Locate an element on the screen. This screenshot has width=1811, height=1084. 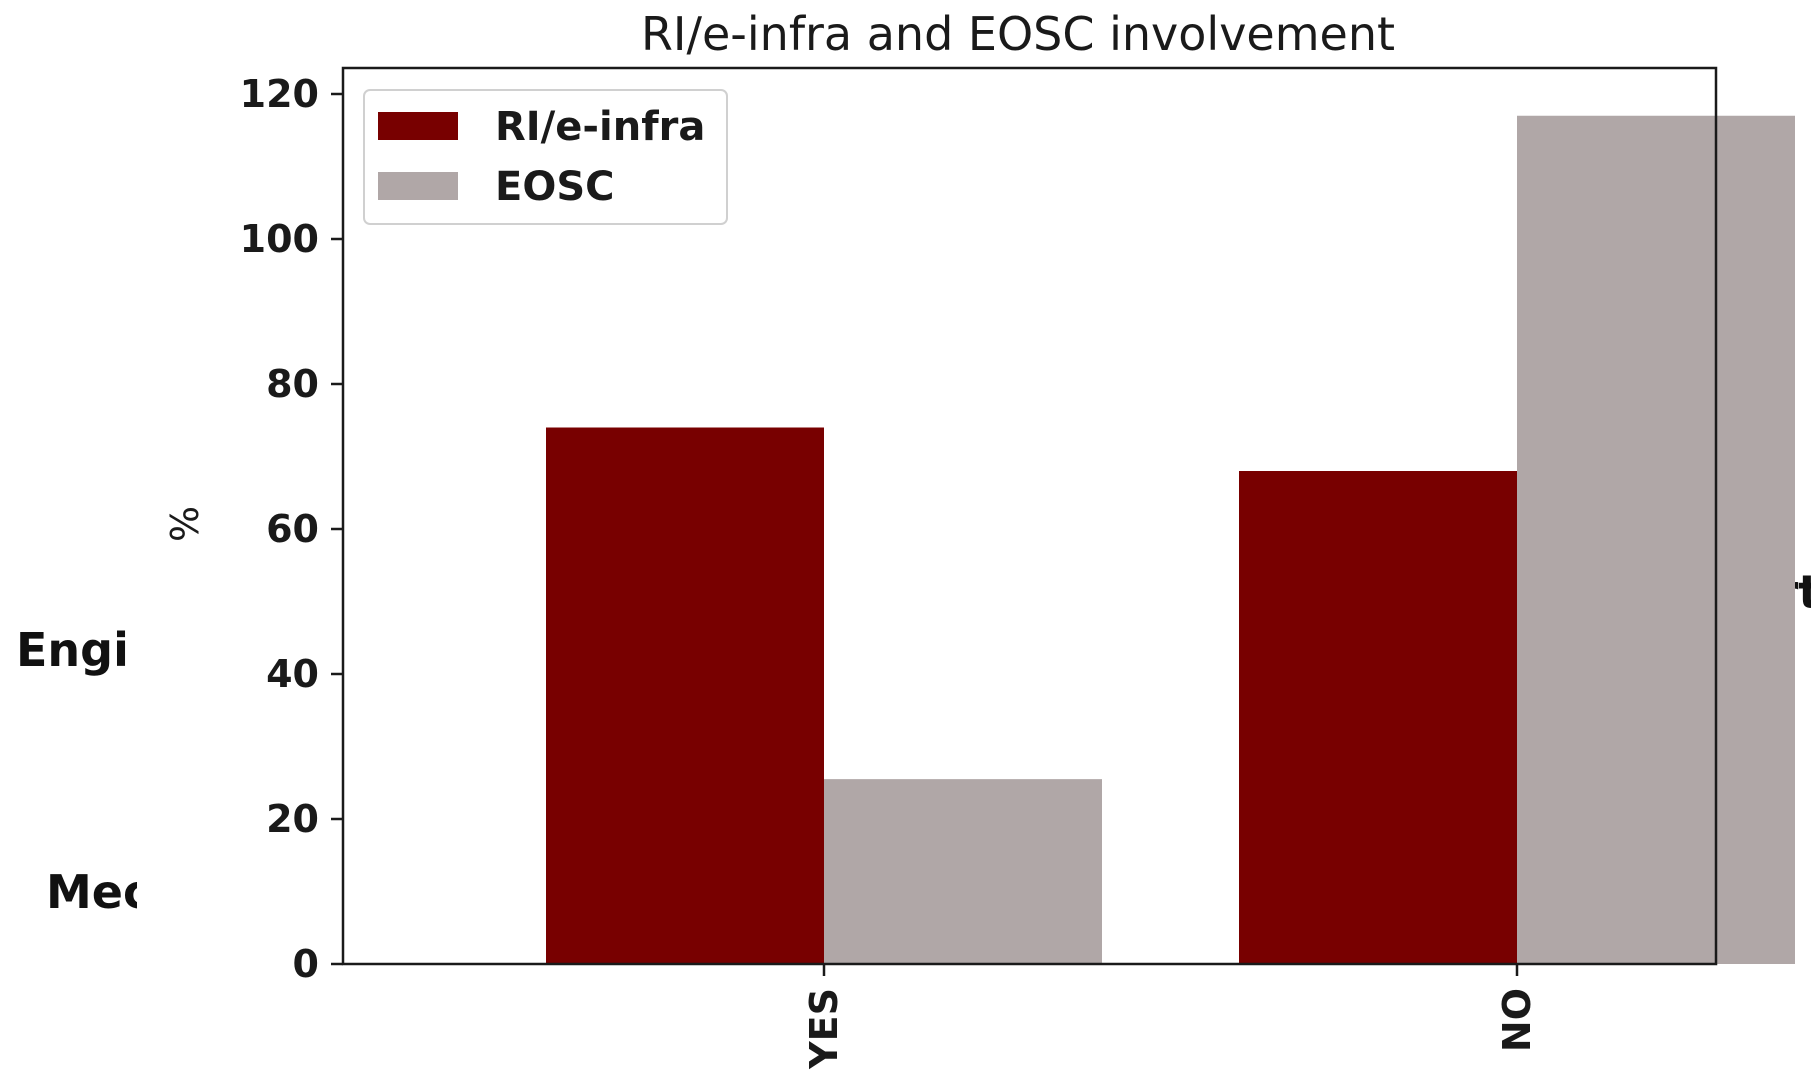
y-tick-label: 20 is located at coordinates (292, 819).